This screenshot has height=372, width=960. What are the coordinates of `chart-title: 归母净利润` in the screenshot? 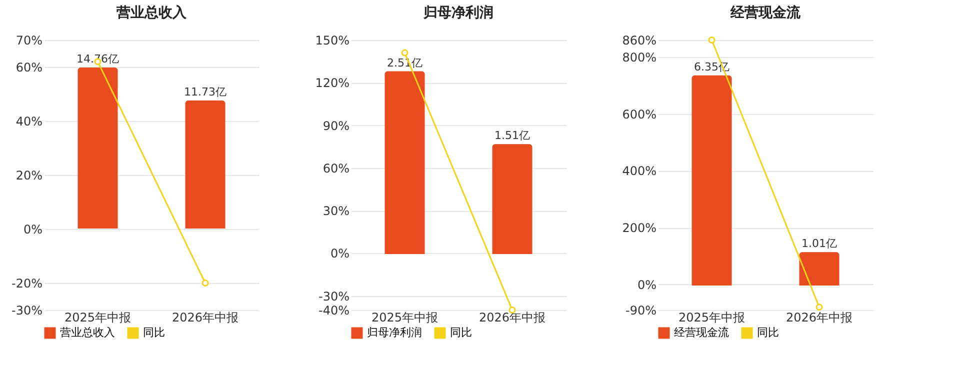 It's located at (458, 12).